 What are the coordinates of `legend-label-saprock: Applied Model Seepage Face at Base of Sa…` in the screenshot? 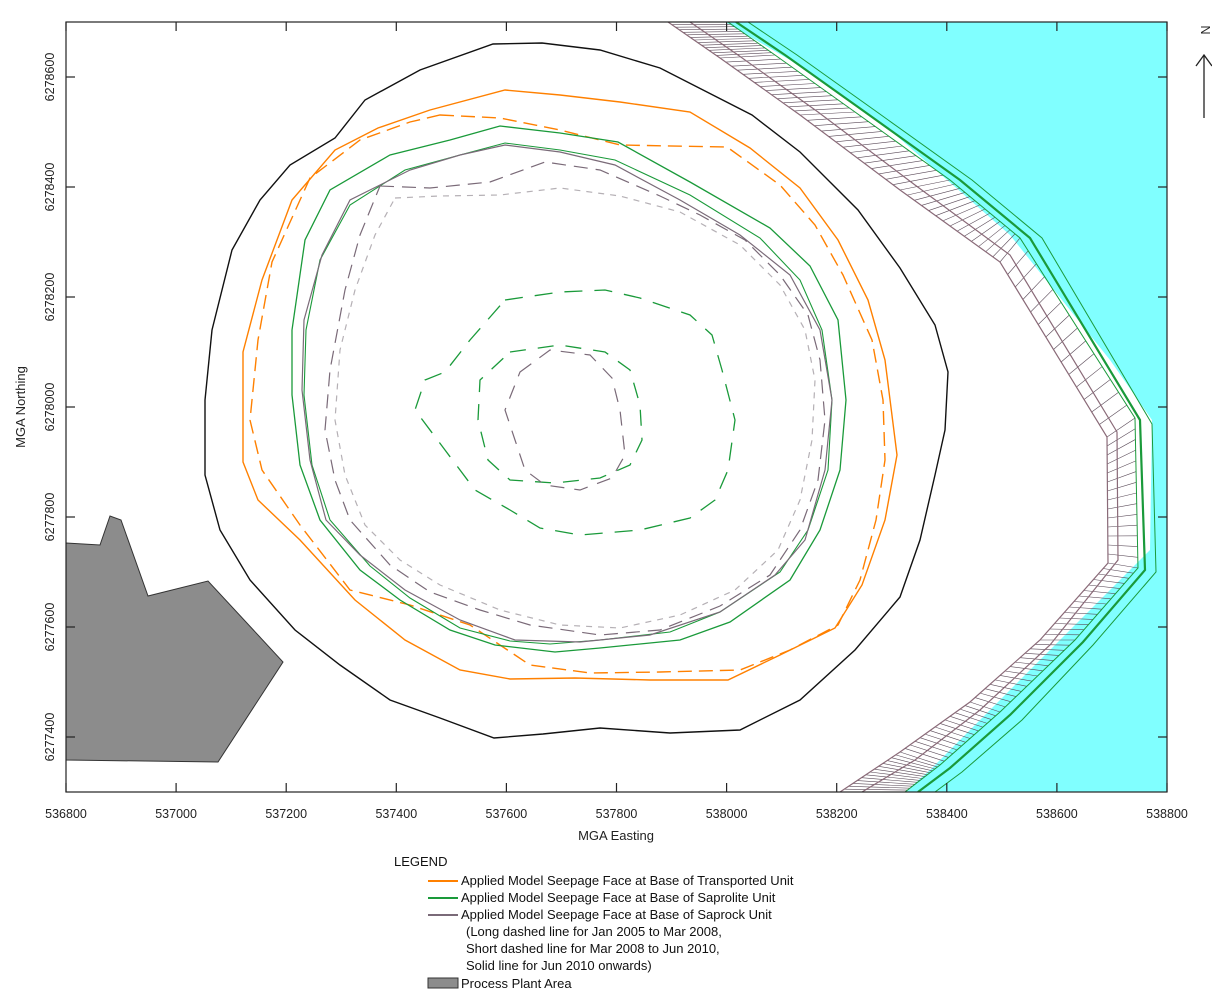 It's located at (616, 914).